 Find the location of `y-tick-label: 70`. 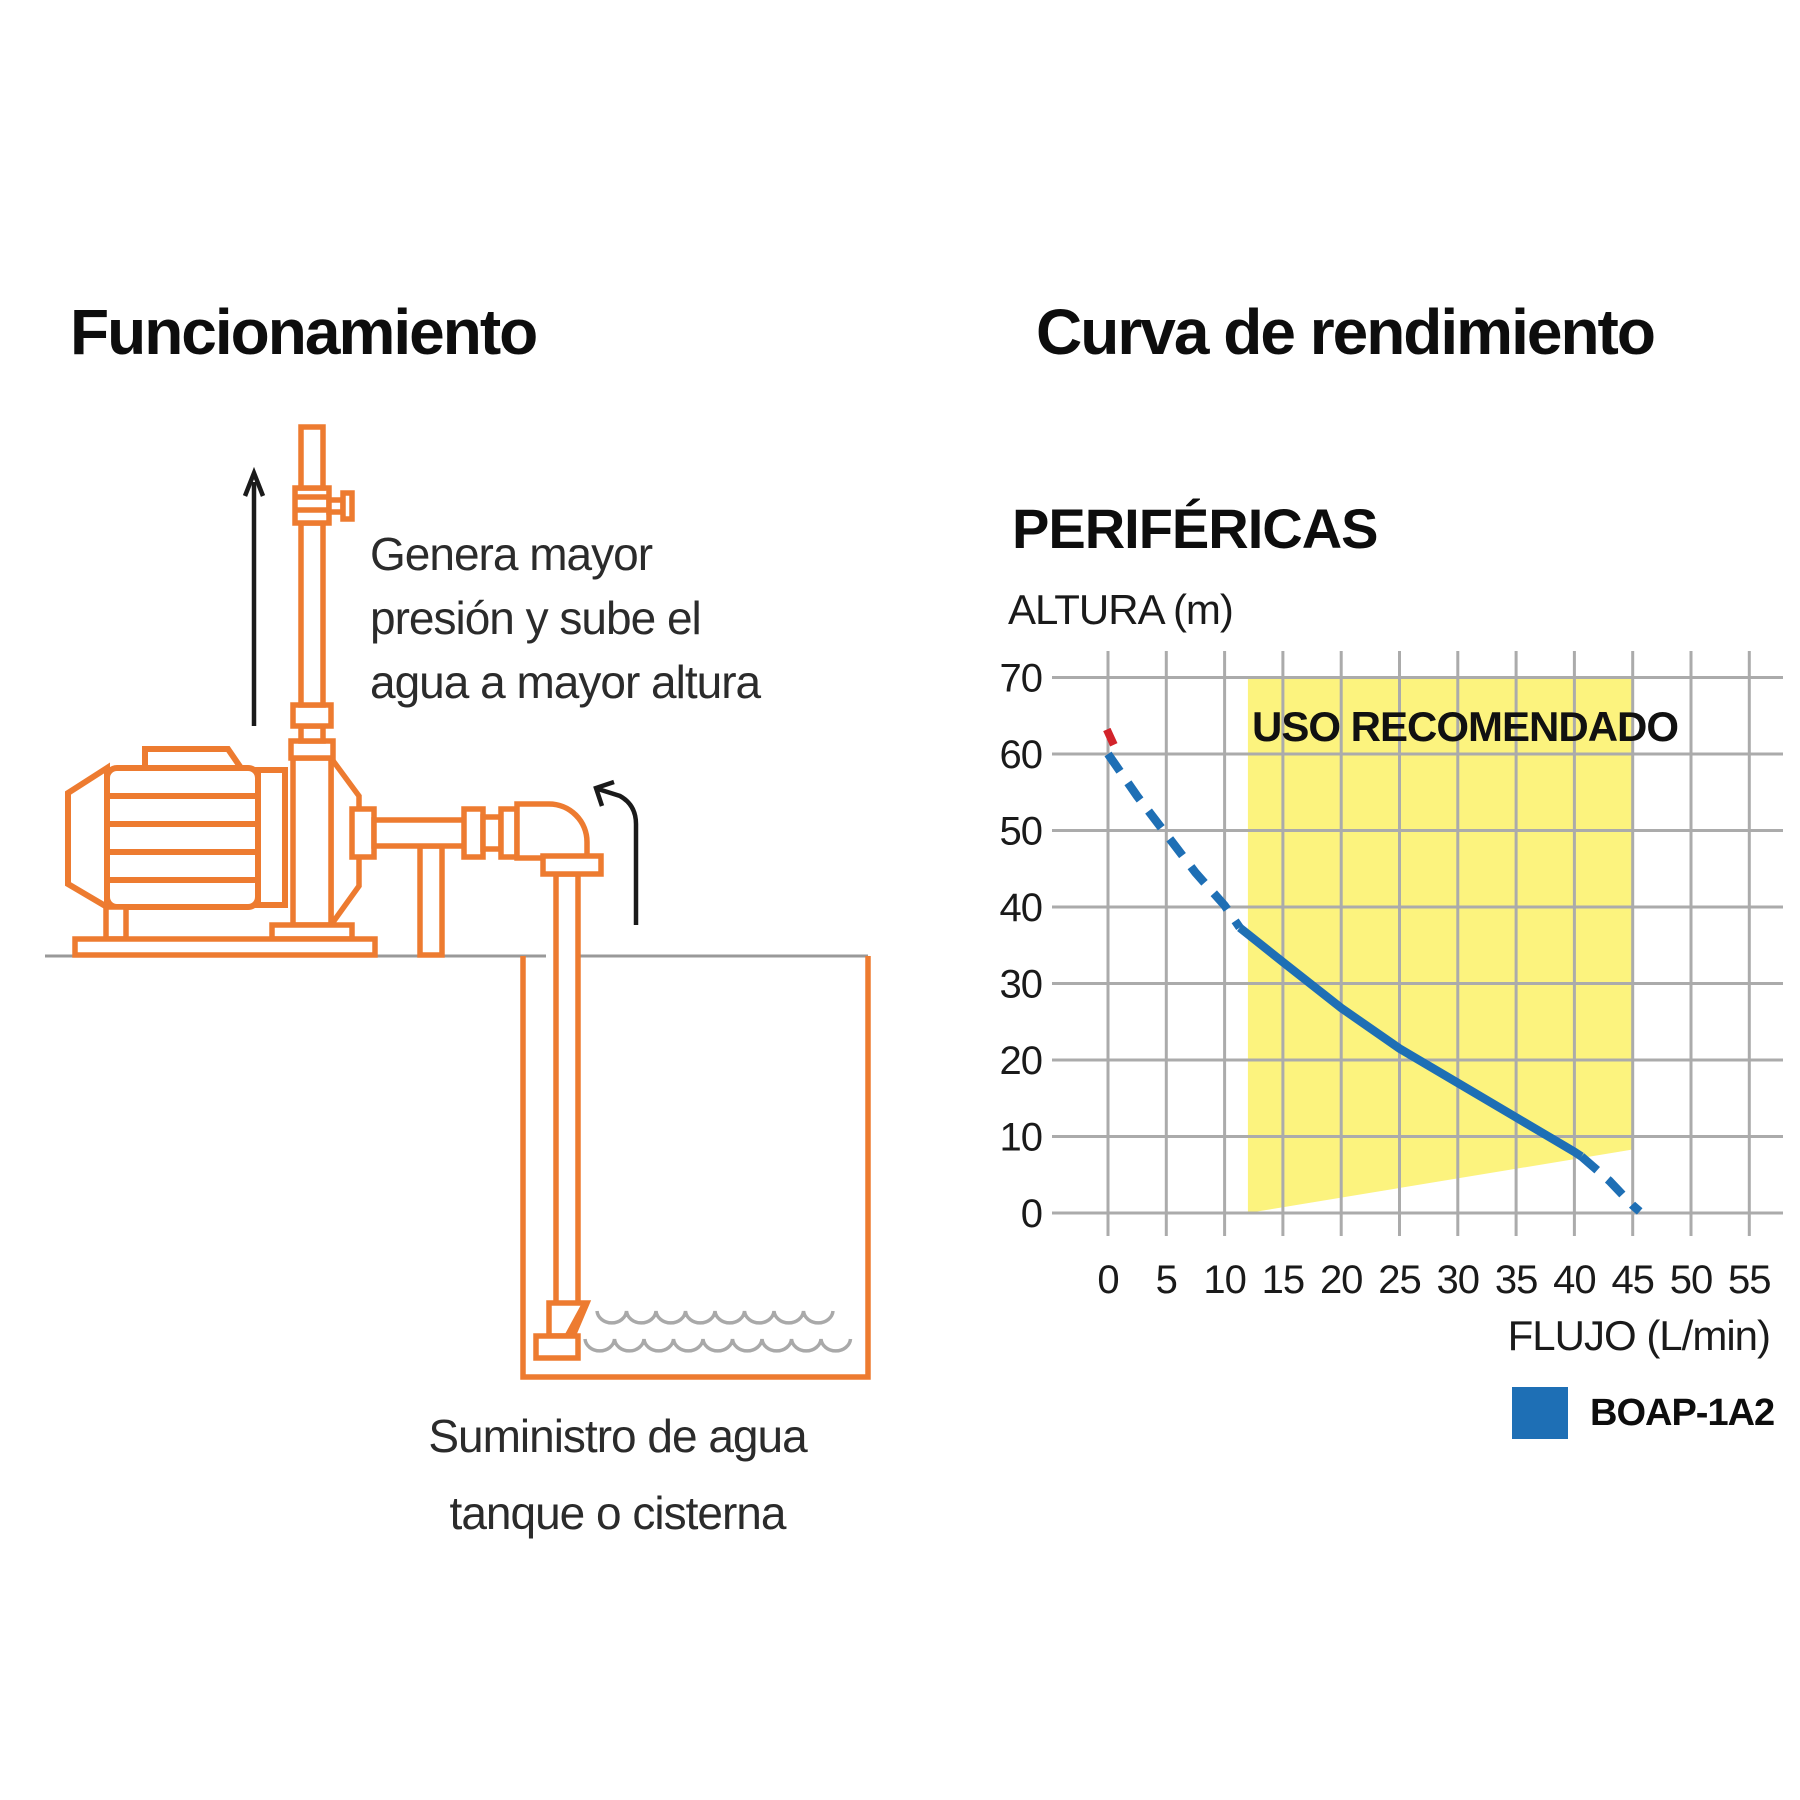

y-tick-label: 70 is located at coordinates (1021, 679).